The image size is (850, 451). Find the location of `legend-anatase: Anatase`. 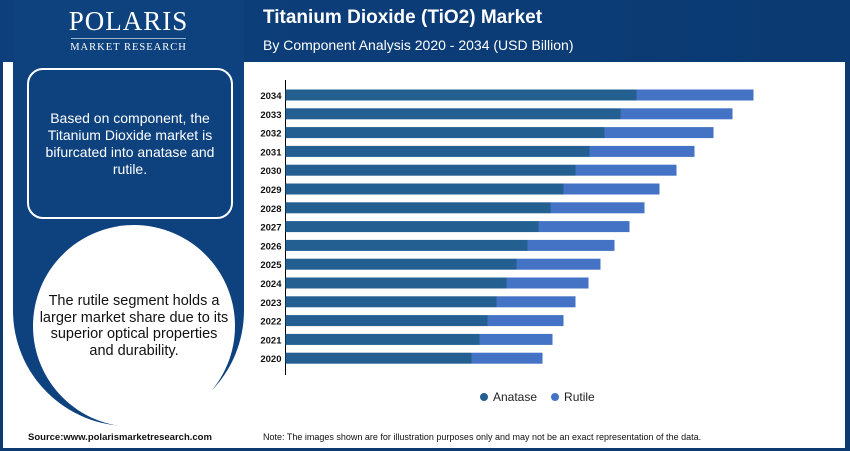

legend-anatase: Anatase is located at coordinates (508, 397).